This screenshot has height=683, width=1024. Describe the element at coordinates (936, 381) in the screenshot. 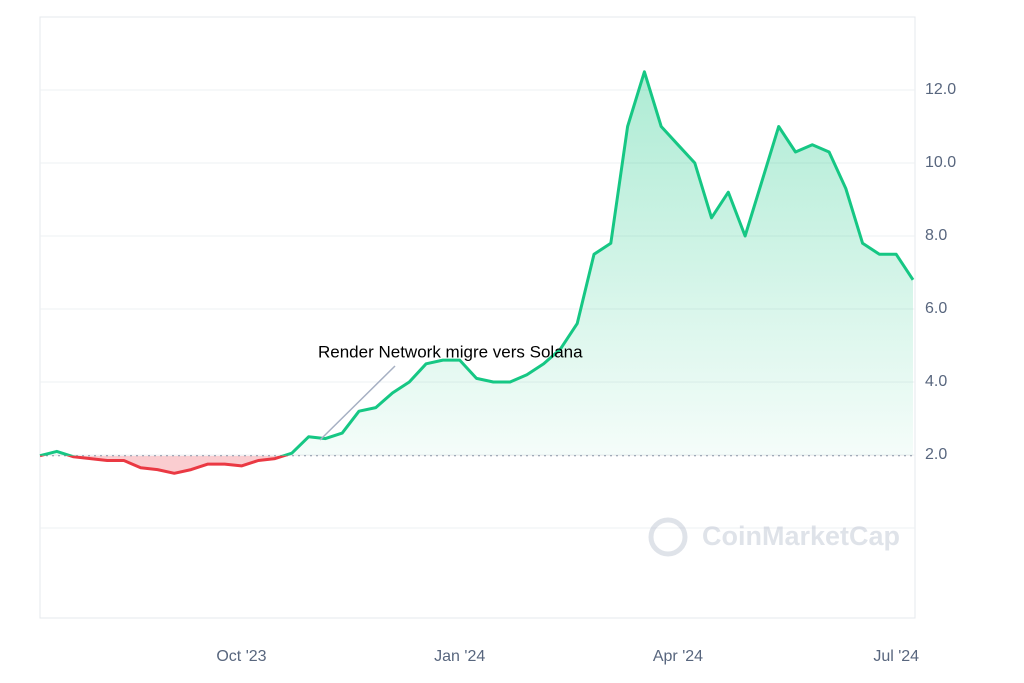

I see `y-tick-label: 4.0` at that location.